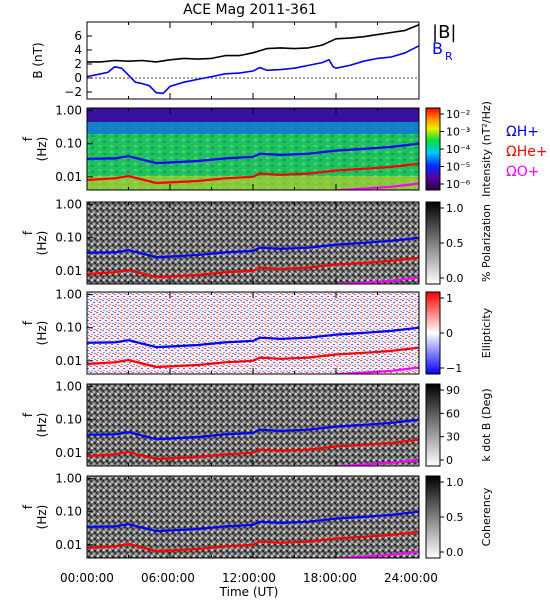  I want to click on y-tick-label: −2, so click(73, 92).